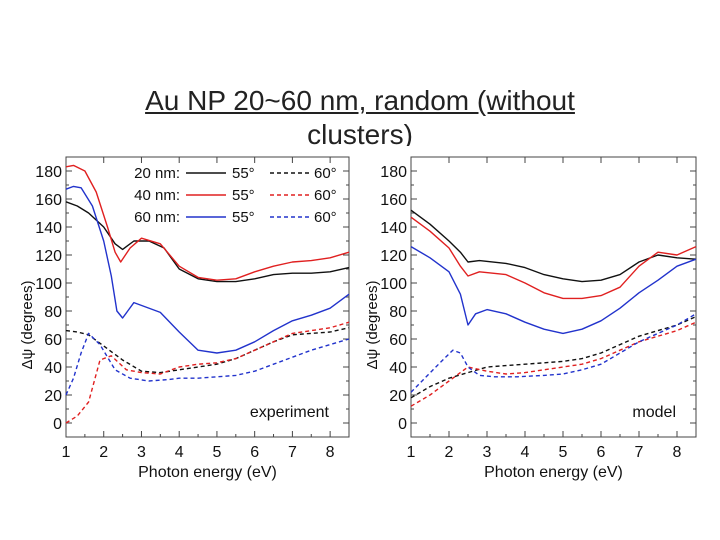 This screenshot has width=720, height=540. What do you see at coordinates (157, 195) in the screenshot?
I see `legend-label: 40 nm:` at bounding box center [157, 195].